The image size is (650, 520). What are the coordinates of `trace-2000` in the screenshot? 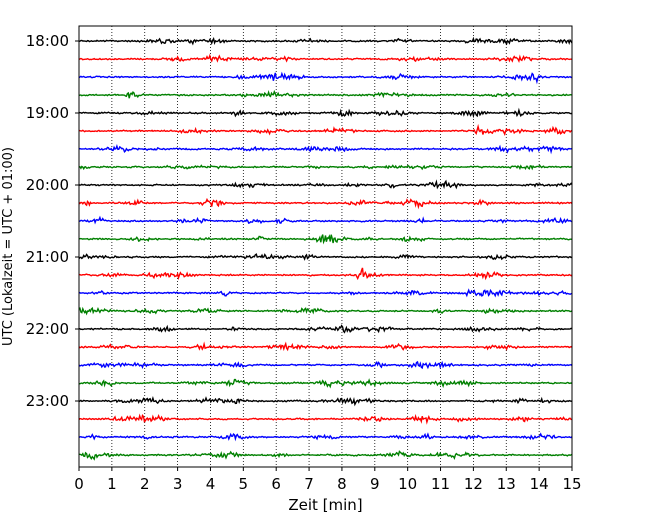 It's located at (325, 184).